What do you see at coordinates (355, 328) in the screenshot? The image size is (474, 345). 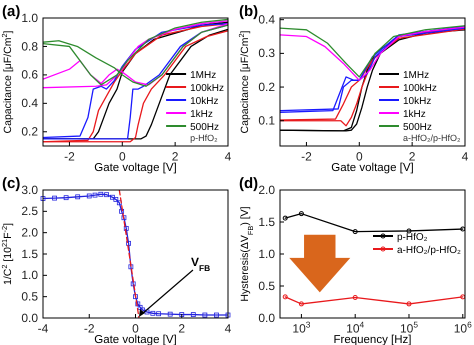 I see `x-tick-label: 10$^{4}$` at bounding box center [355, 328].